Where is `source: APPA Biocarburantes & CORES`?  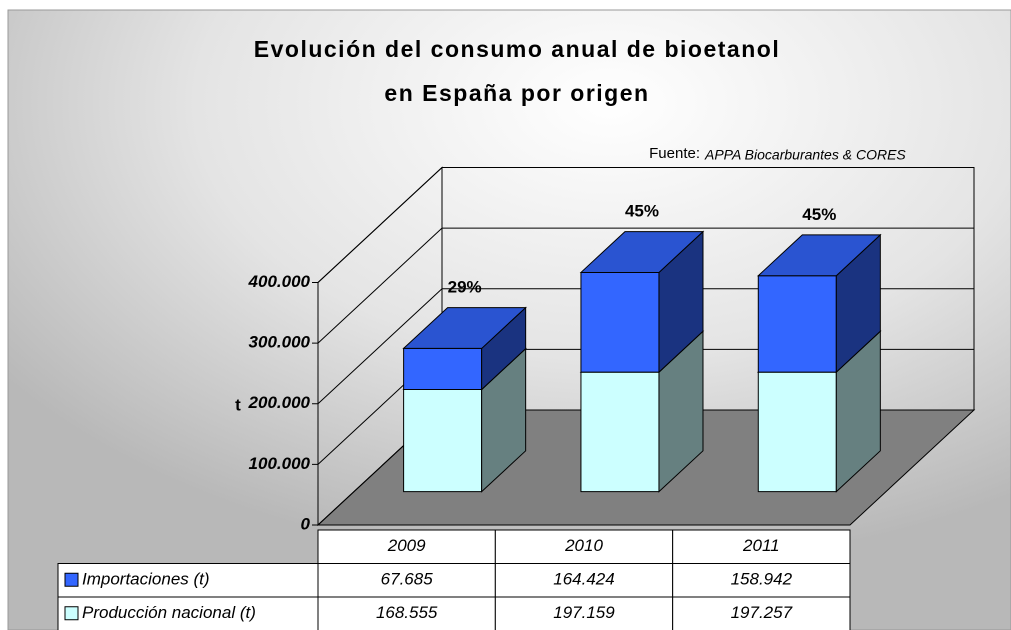 source: APPA Biocarburantes & CORES is located at coordinates (805, 155).